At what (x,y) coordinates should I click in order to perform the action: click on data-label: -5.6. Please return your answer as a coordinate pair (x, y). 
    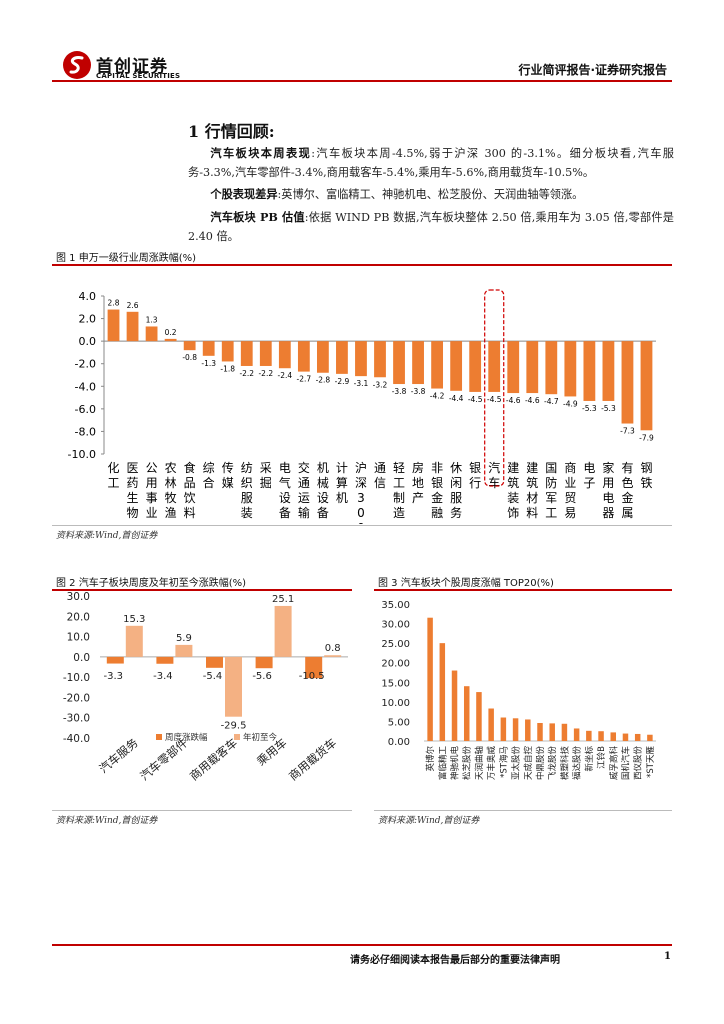
    Looking at the image, I should click on (262, 676).